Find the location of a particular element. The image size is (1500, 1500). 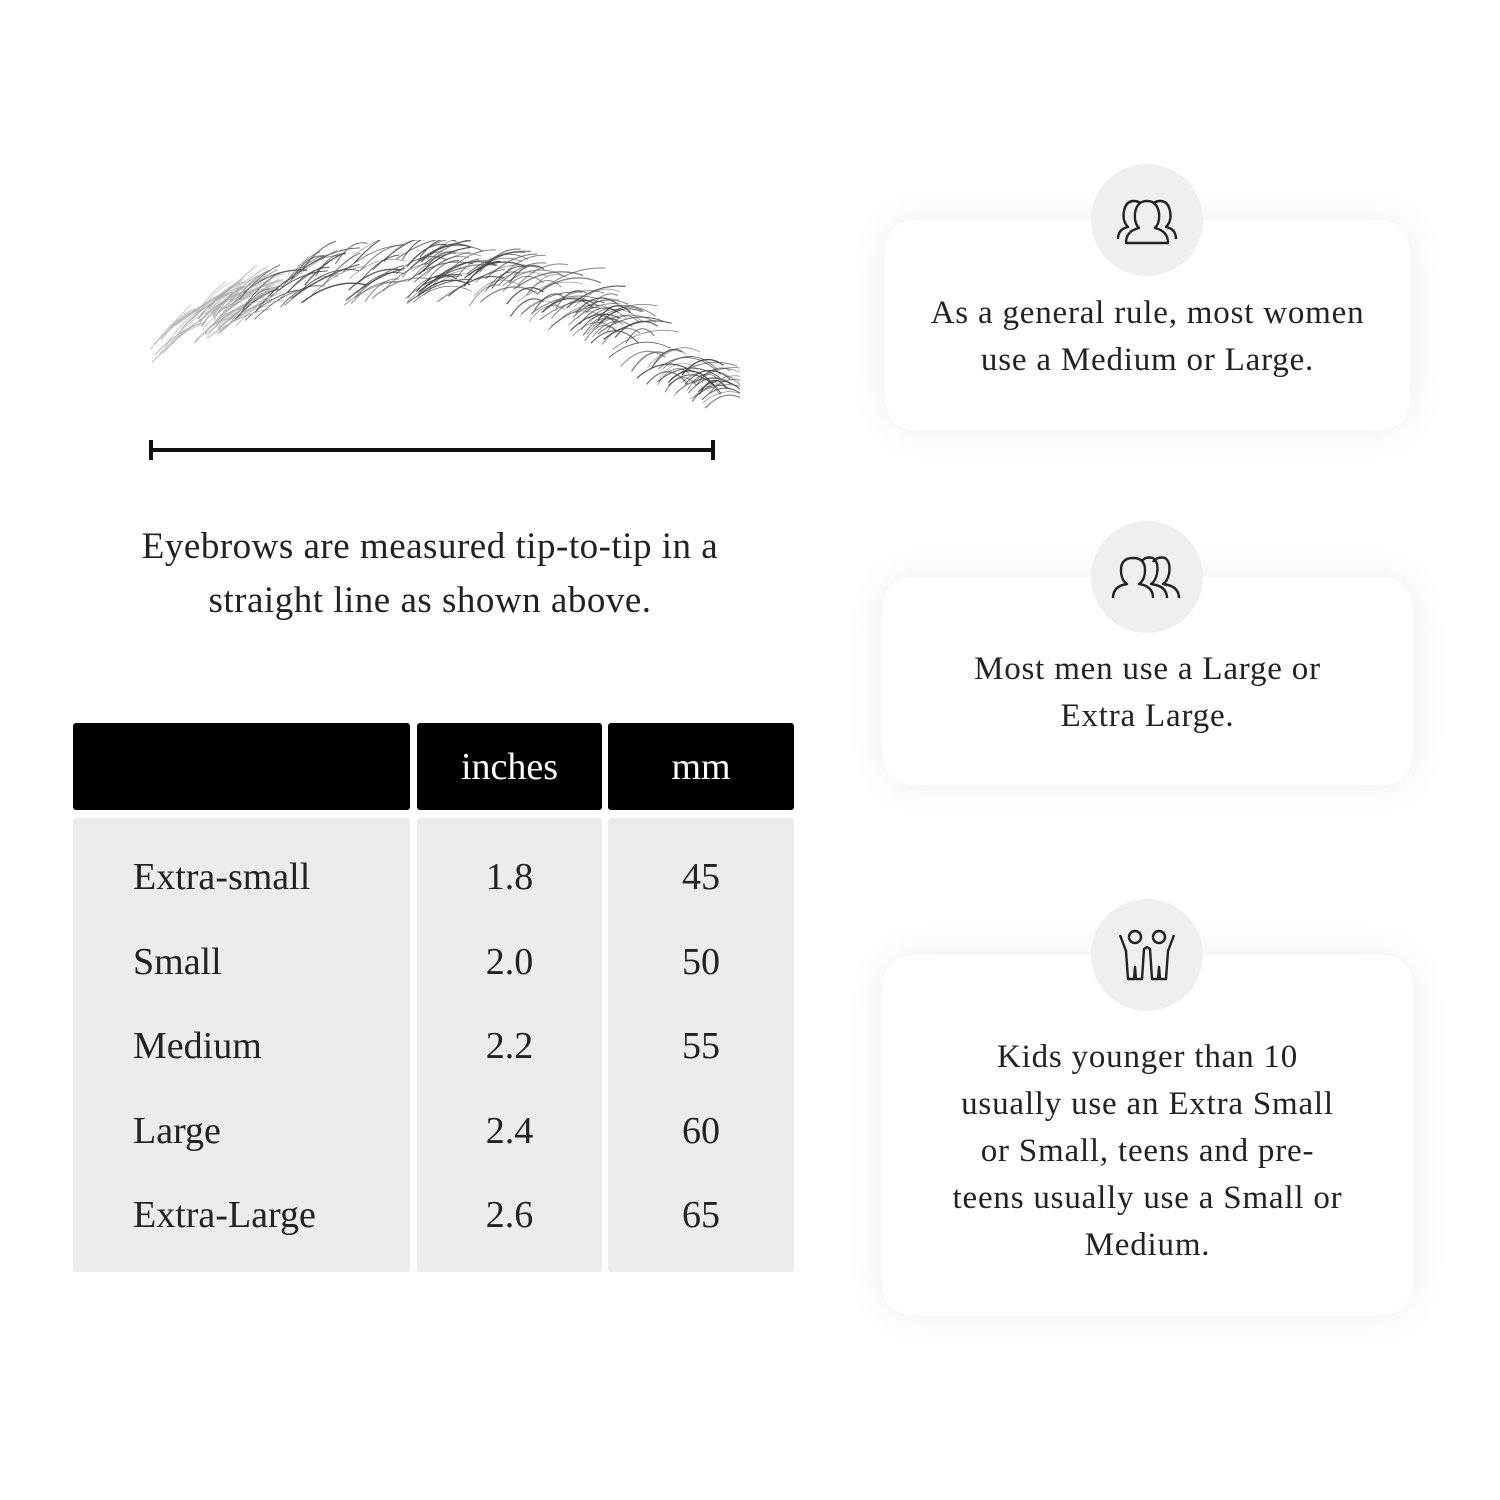

measurement-line is located at coordinates (432, 450).